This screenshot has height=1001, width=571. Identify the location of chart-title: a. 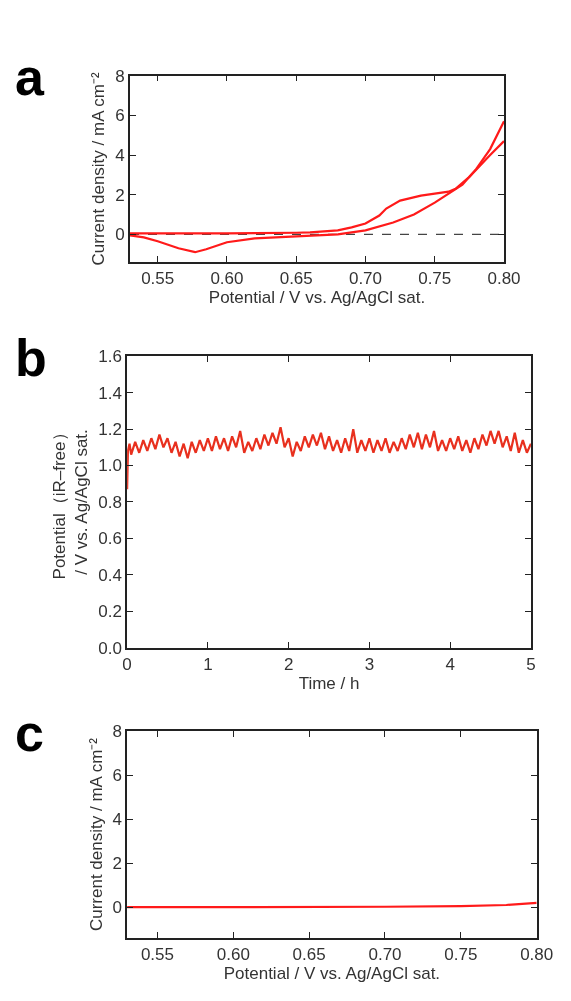
(30, 77).